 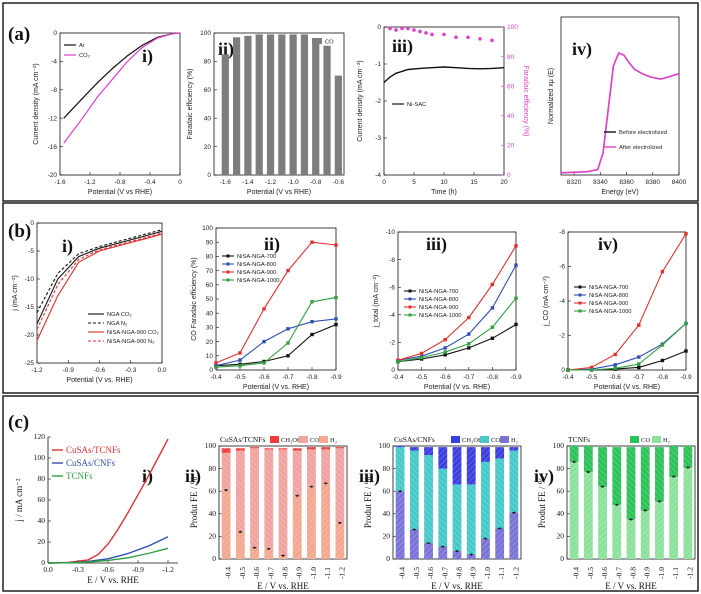 I want to click on c-iv-xtick-label: -0.5, so click(x=590, y=573).